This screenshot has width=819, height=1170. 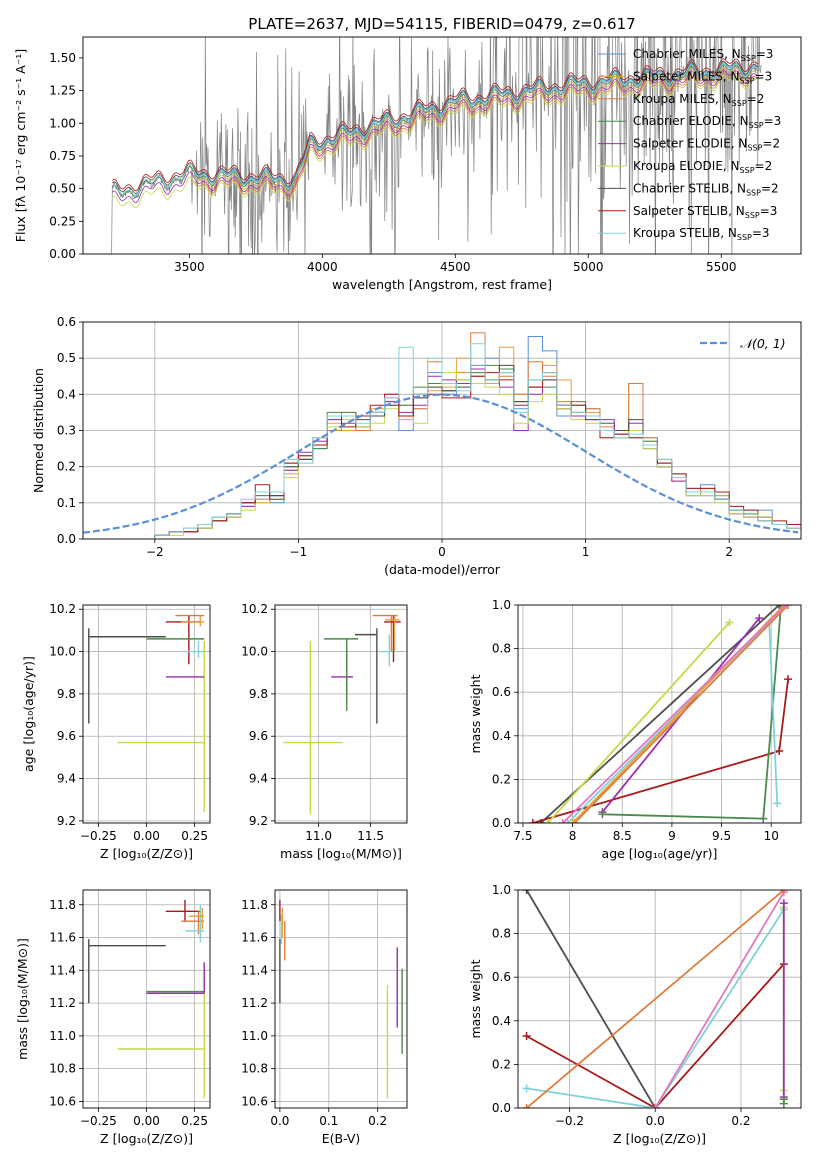 I want to click on x-tick-label: 7.5, so click(x=522, y=836).